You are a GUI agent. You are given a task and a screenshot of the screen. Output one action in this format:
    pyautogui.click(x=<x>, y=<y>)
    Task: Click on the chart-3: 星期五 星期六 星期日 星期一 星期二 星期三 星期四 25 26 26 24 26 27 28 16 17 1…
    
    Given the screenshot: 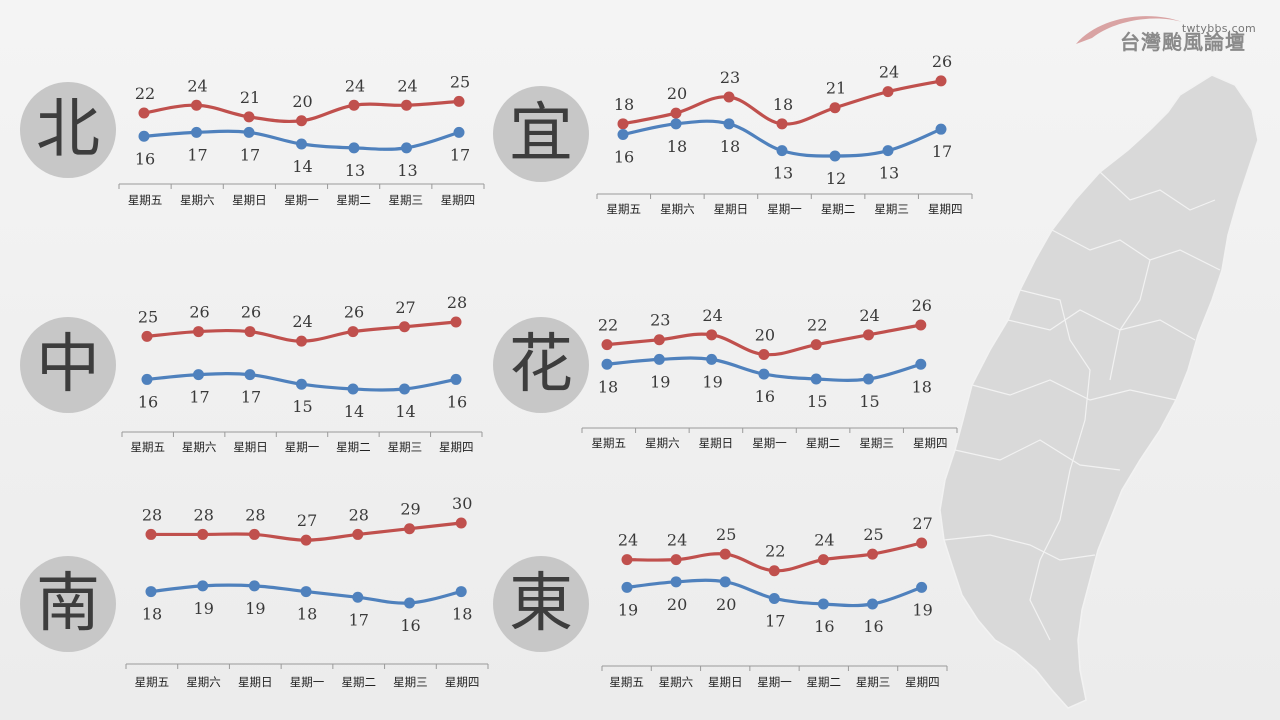 What is the action you would take?
    pyautogui.click(x=302, y=373)
    